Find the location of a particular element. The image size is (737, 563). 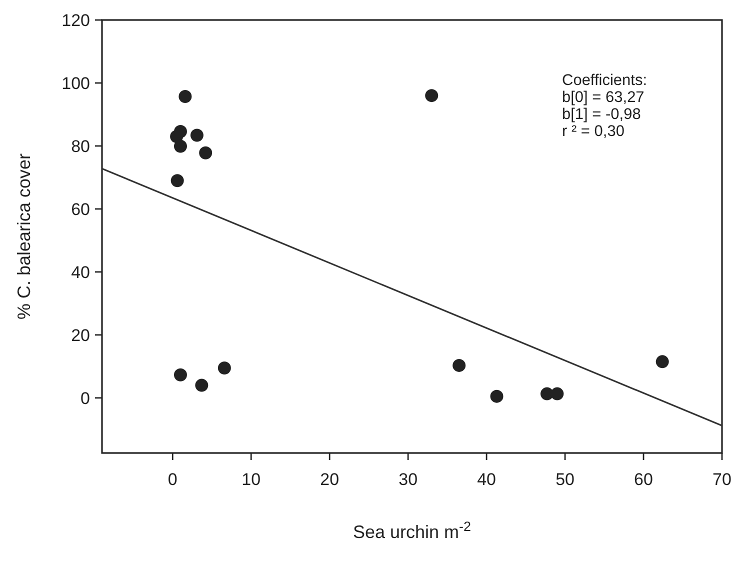

y-tick-label: 120 is located at coordinates (76, 20).